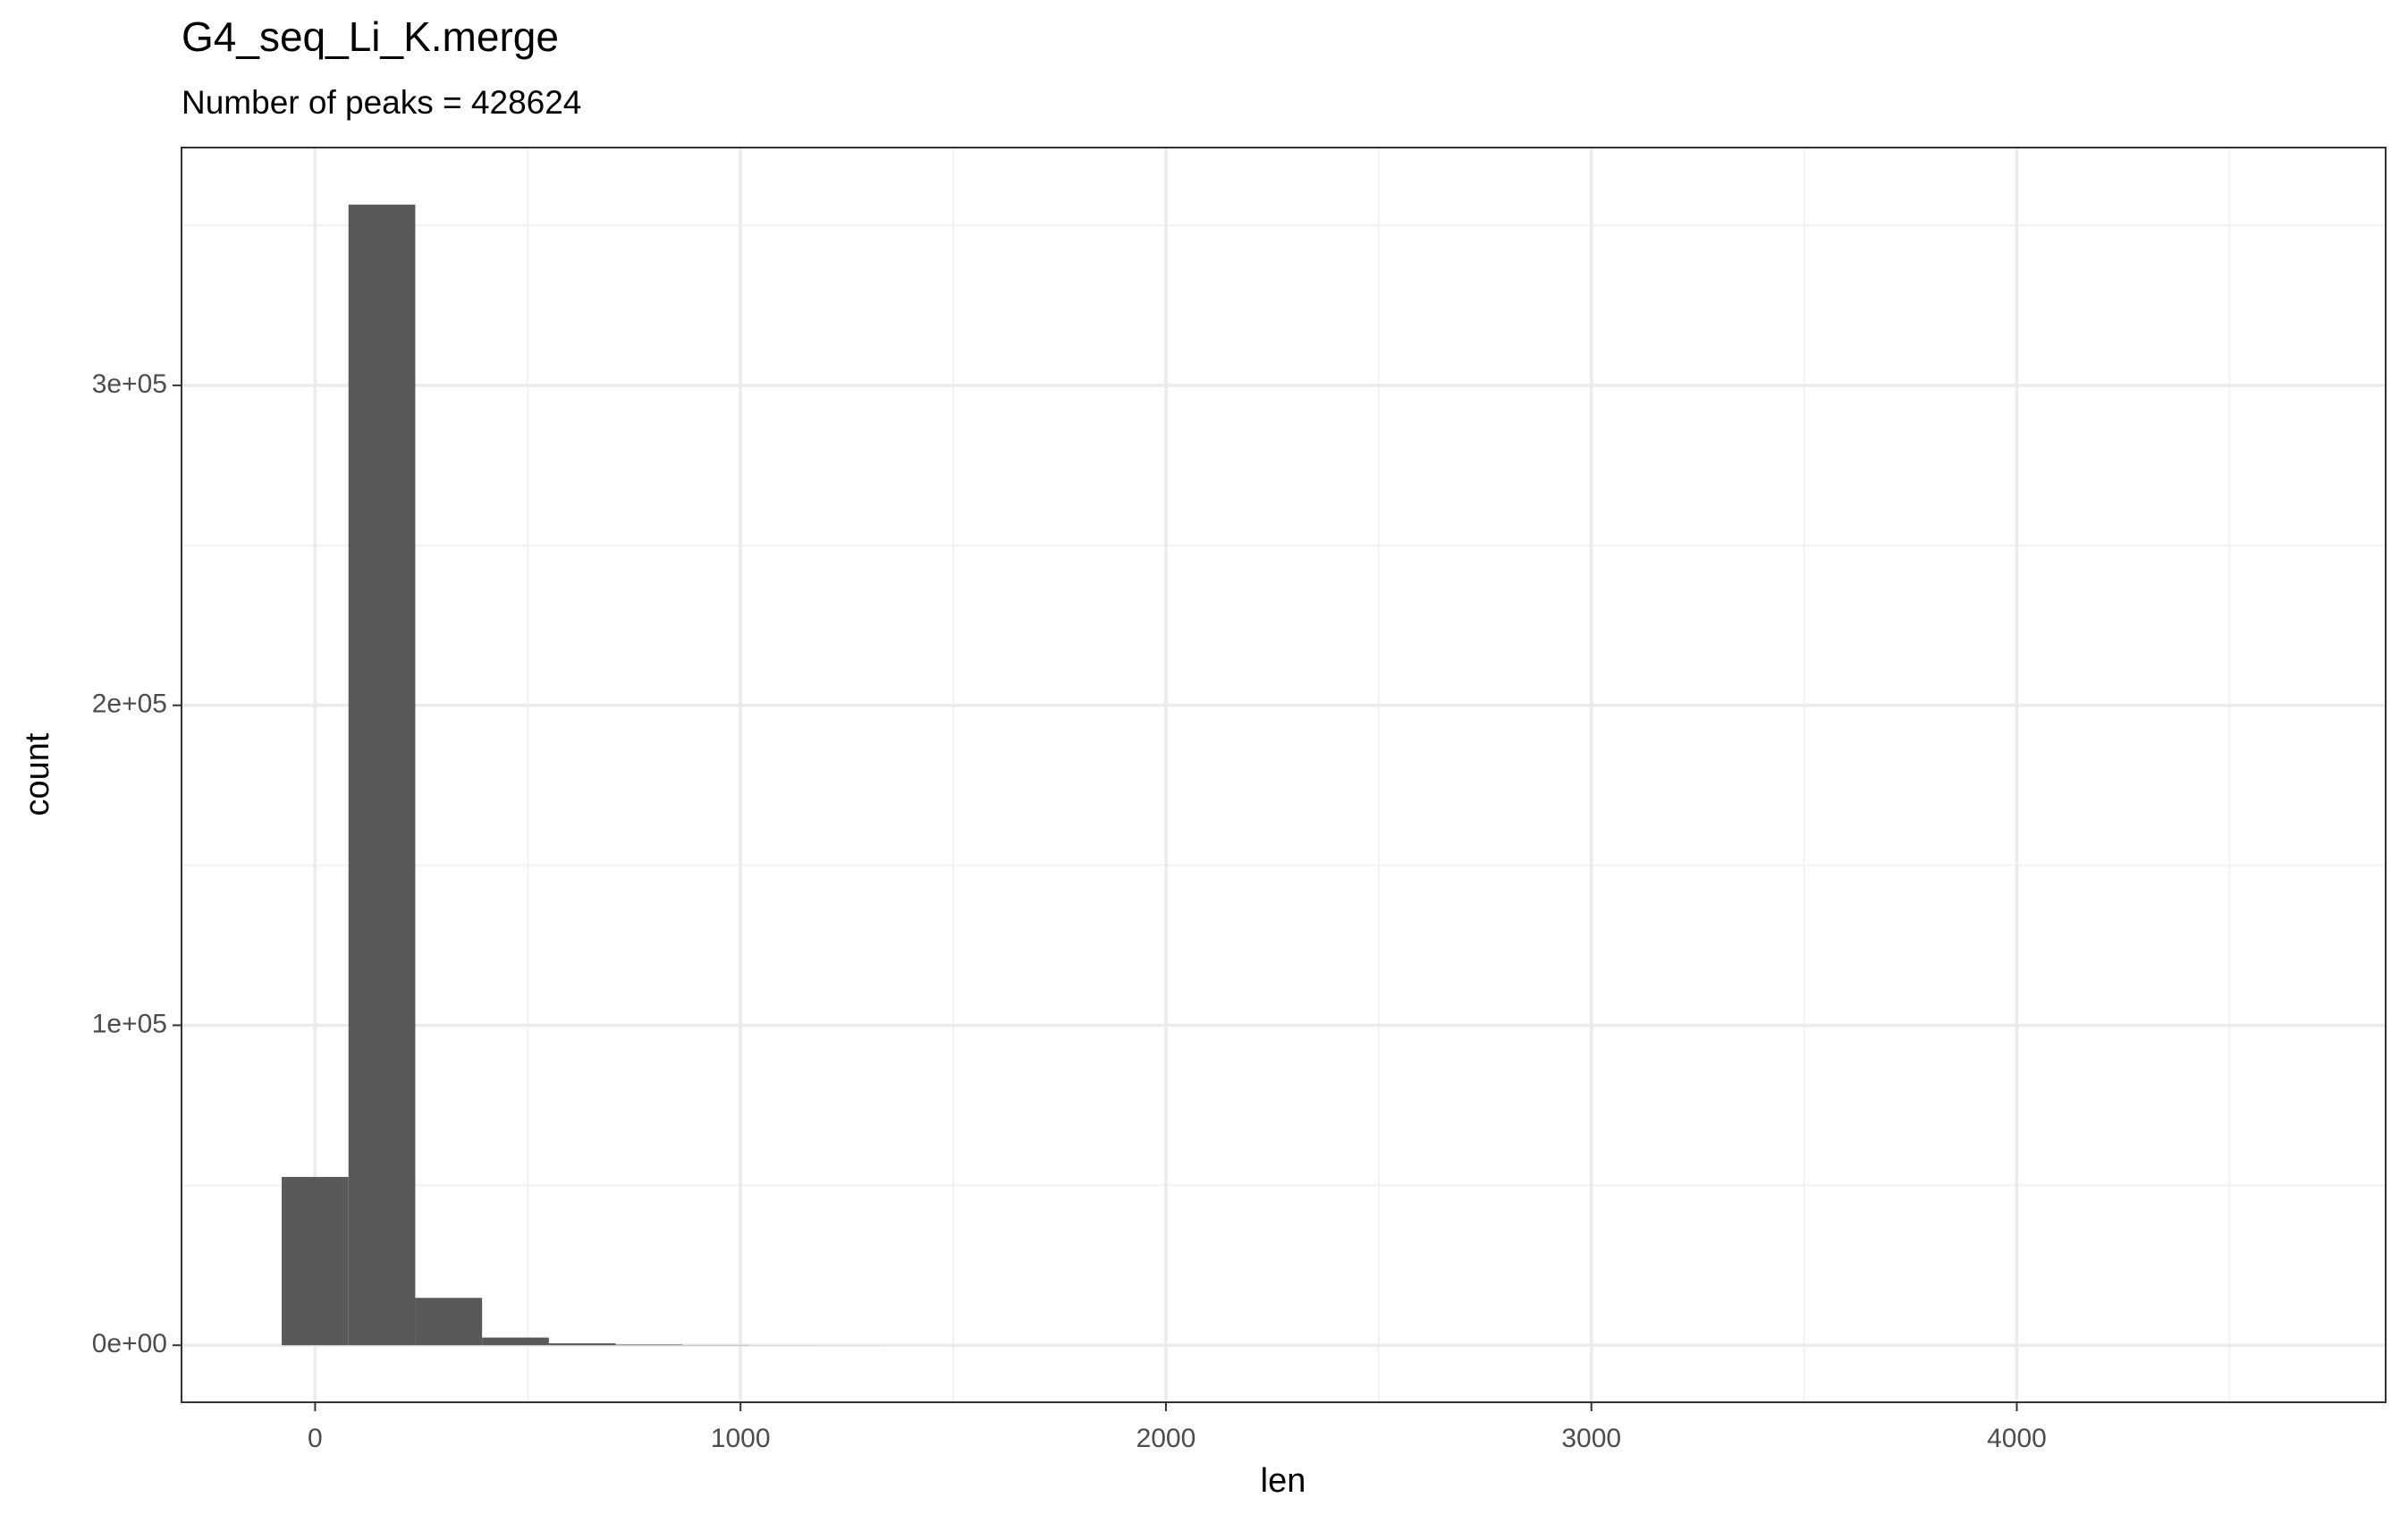 Image resolution: width=2408 pixels, height=1523 pixels. Describe the element at coordinates (370, 36) in the screenshot. I see `chart-title: G4_seq_Li_K.merge` at that location.